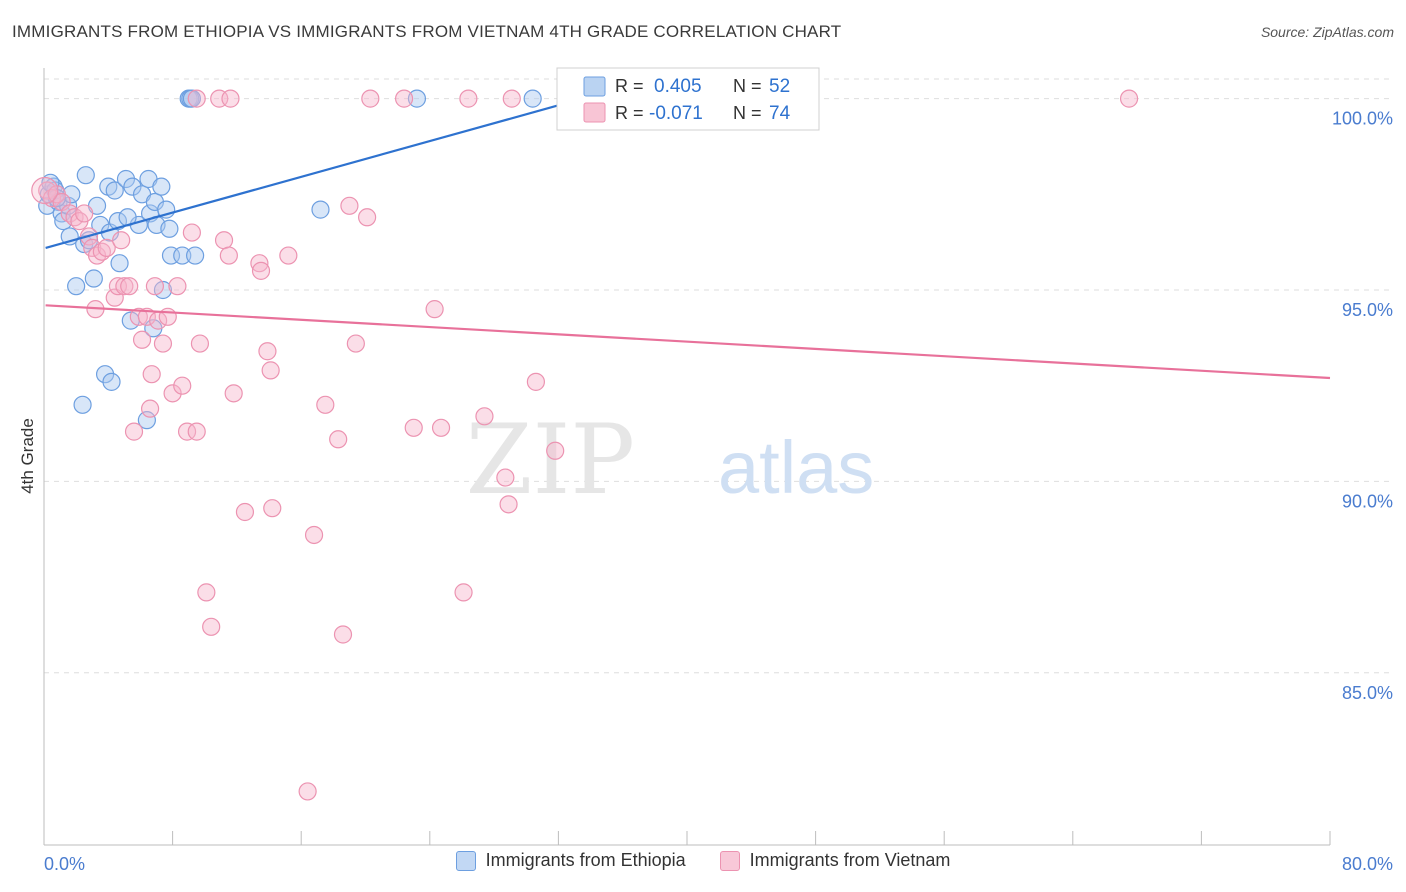 This screenshot has height=892, width=1406. What do you see at coordinates (729, 860) in the screenshot?
I see `legend-swatch-vietnam-bottom` at bounding box center [729, 860].